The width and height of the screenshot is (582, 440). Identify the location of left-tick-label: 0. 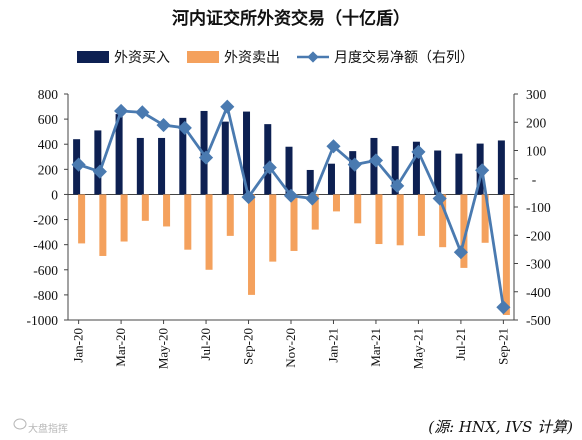
(54, 194).